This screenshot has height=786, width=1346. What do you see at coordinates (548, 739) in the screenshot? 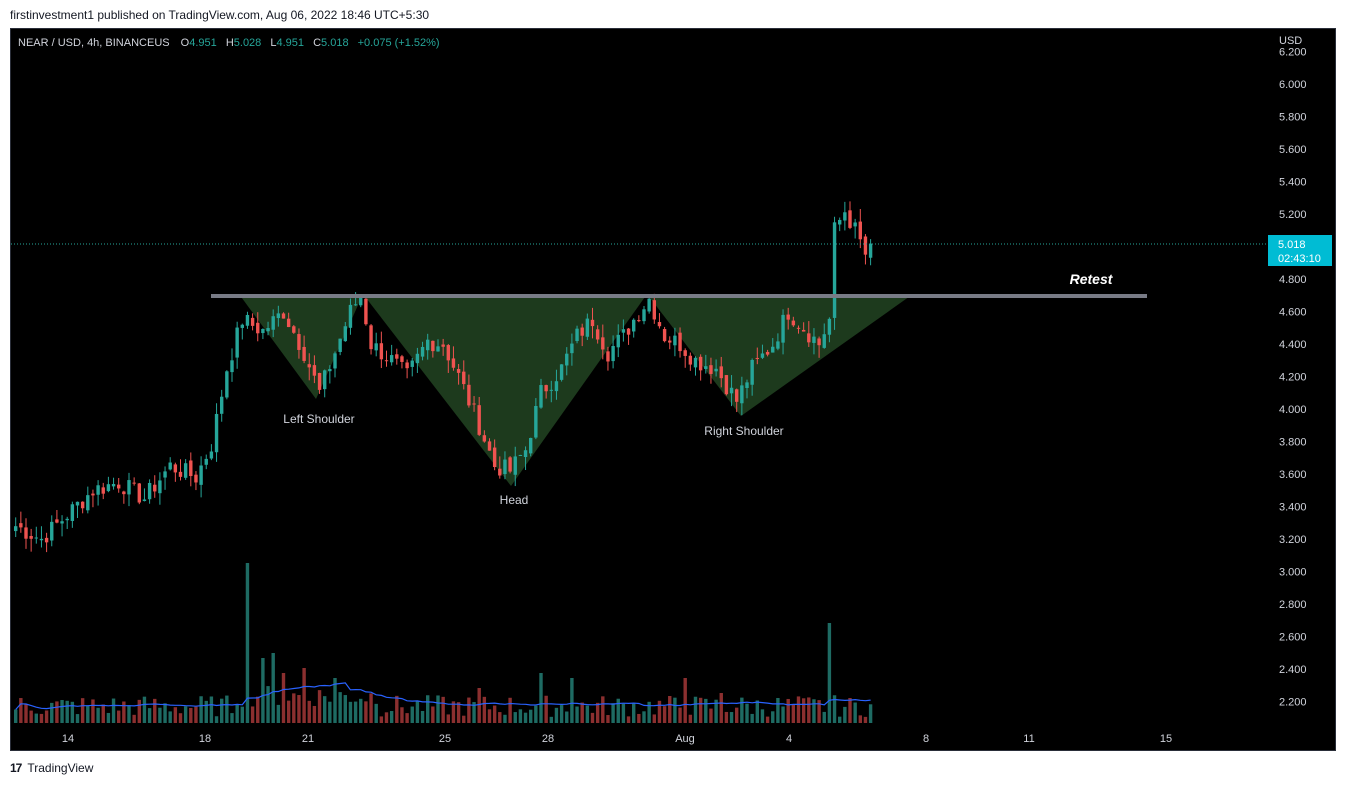
I see `time-tick: 28` at bounding box center [548, 739].